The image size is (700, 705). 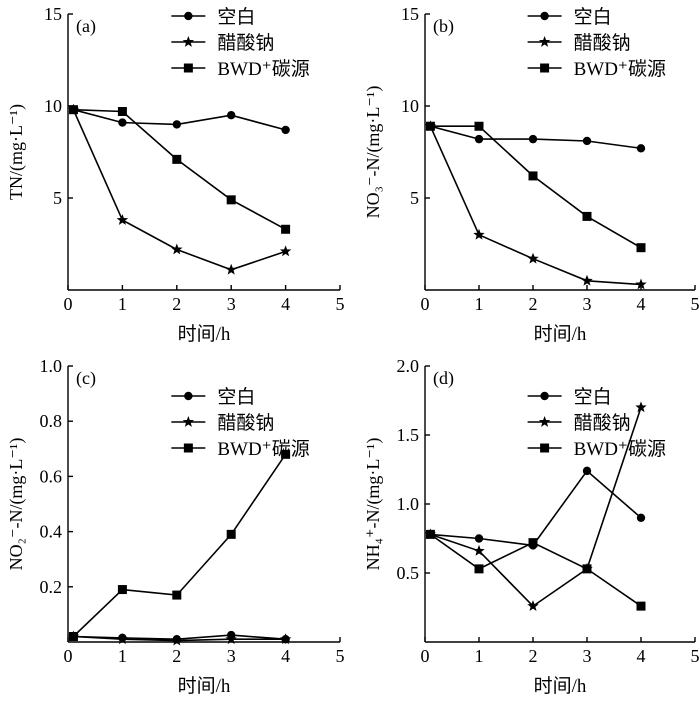 I want to click on y-tick-label: 2.0, so click(x=408, y=366).